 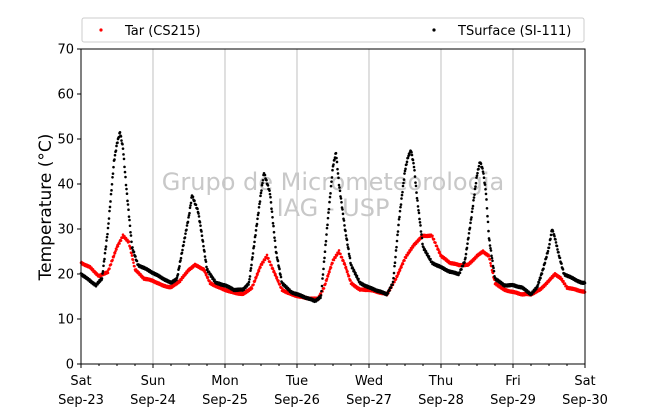 What do you see at coordinates (65, 230) in the screenshot?
I see `y-tick-label: 30` at bounding box center [65, 230].